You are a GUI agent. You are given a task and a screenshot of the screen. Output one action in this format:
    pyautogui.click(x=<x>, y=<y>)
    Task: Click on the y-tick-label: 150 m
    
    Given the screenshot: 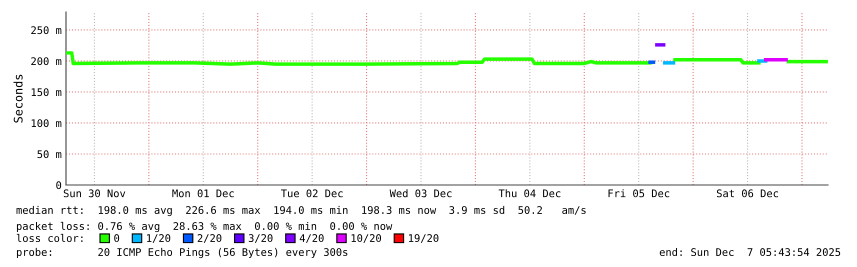 What is the action you would take?
    pyautogui.click(x=47, y=92)
    